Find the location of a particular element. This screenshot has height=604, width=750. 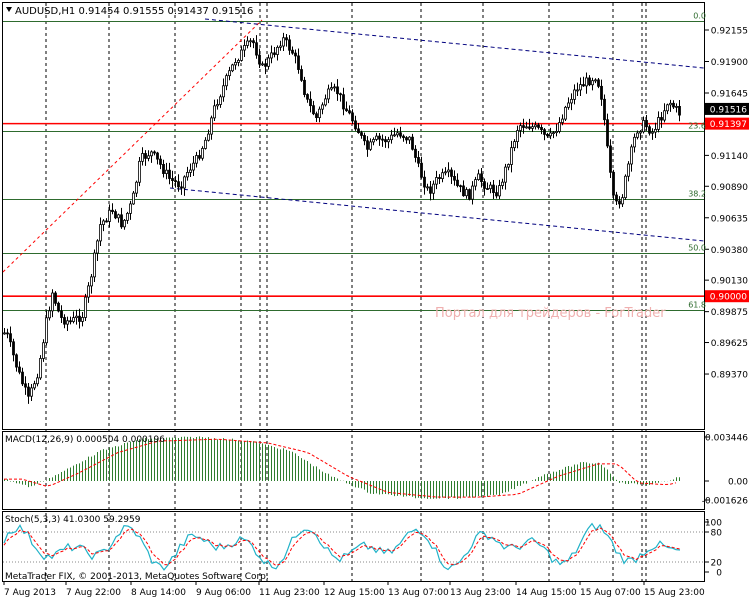

time-tick-label: 7 Aug 22:00 is located at coordinates (93, 593).